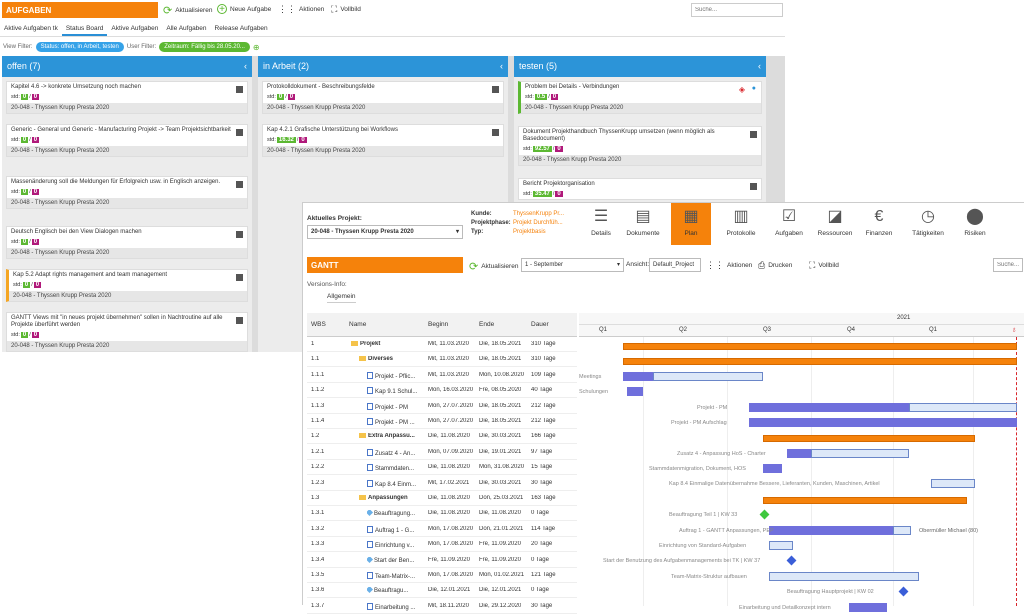 This screenshot has width=1024, height=614. Describe the element at coordinates (241, 28) in the screenshot. I see `tab-release-tasks: Release Aufgaben` at that location.